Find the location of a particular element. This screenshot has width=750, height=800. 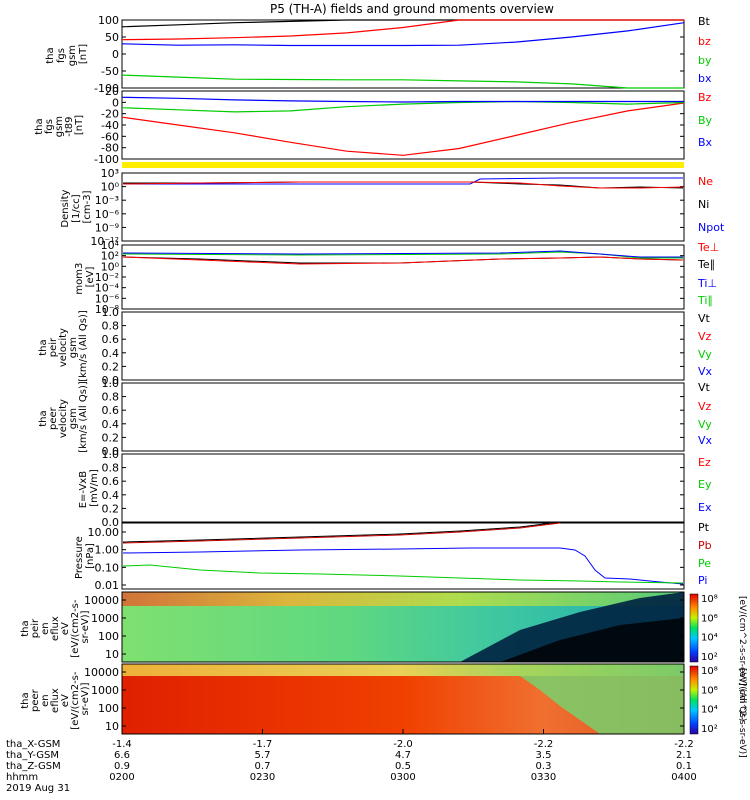

panel-5-ylabel-line: tha is located at coordinates (43, 347).